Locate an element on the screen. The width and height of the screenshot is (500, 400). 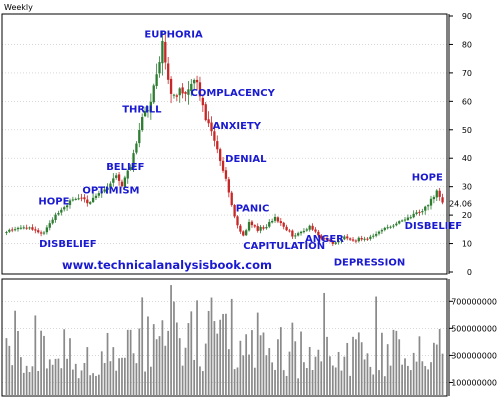
price-tick-label: 40 is located at coordinates (467, 158).